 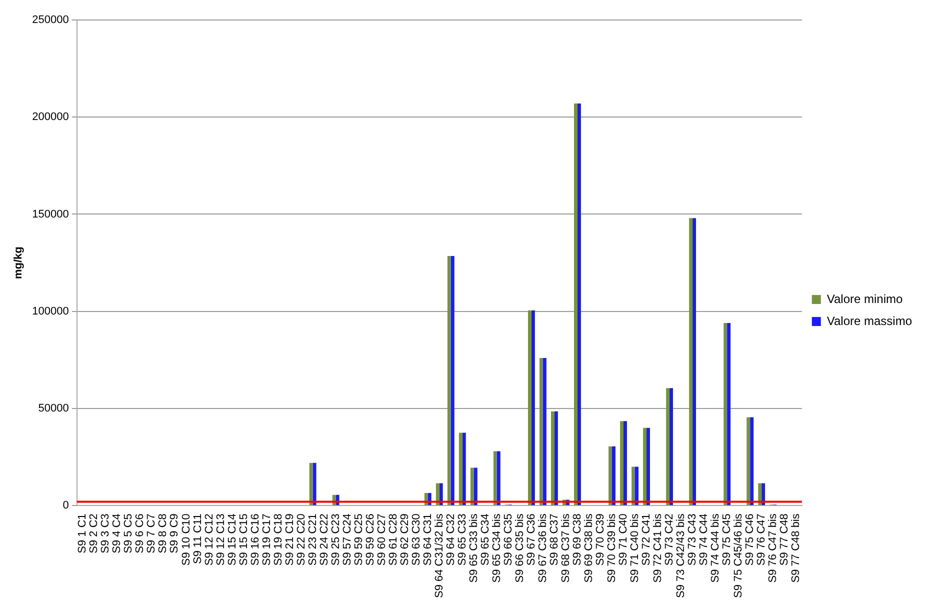 I want to click on y-tick-label: 200000, so click(x=50, y=117).